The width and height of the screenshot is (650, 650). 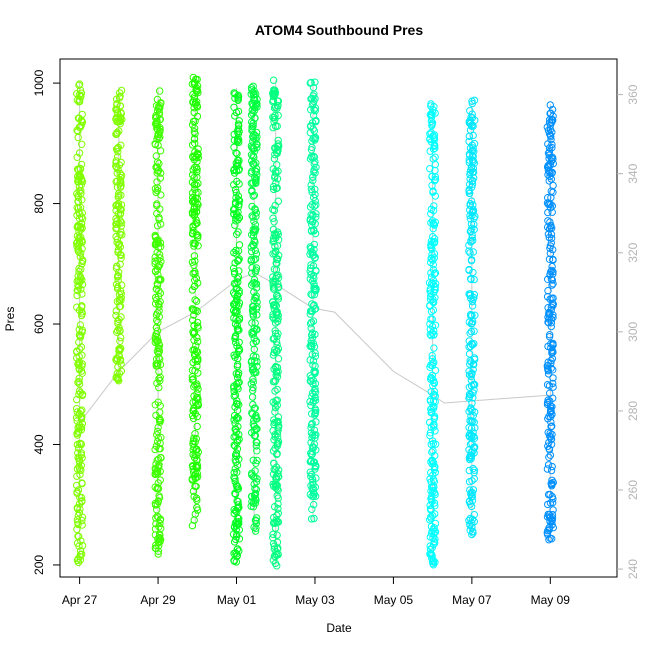 What do you see at coordinates (39, 444) in the screenshot?
I see `y-tick-label: 400` at bounding box center [39, 444].